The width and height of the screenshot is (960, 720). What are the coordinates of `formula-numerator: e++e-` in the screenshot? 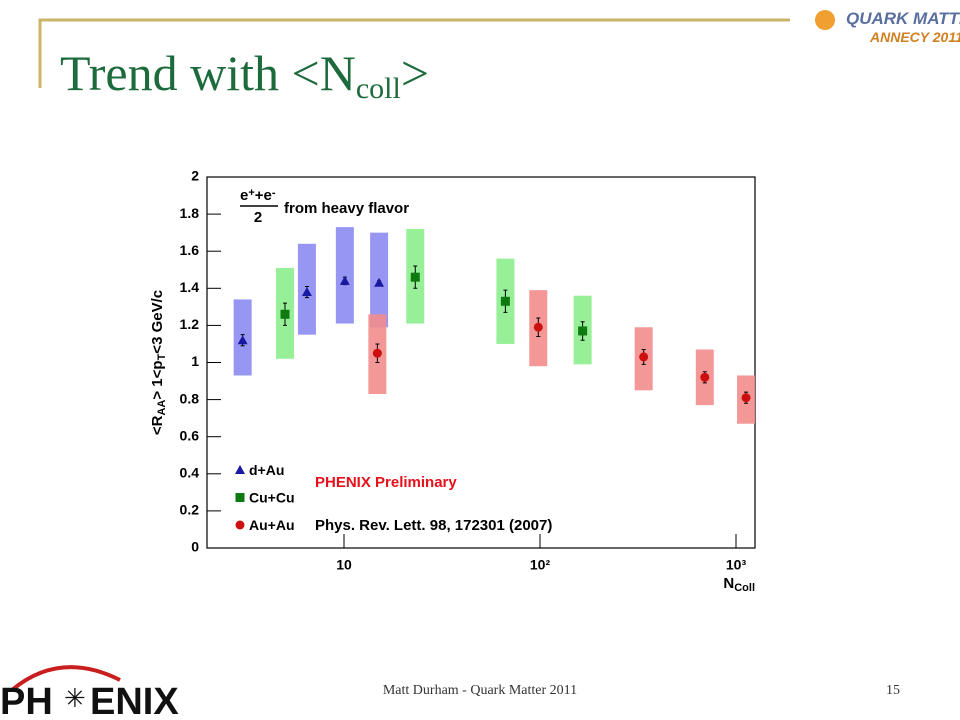 It's located at (258, 195).